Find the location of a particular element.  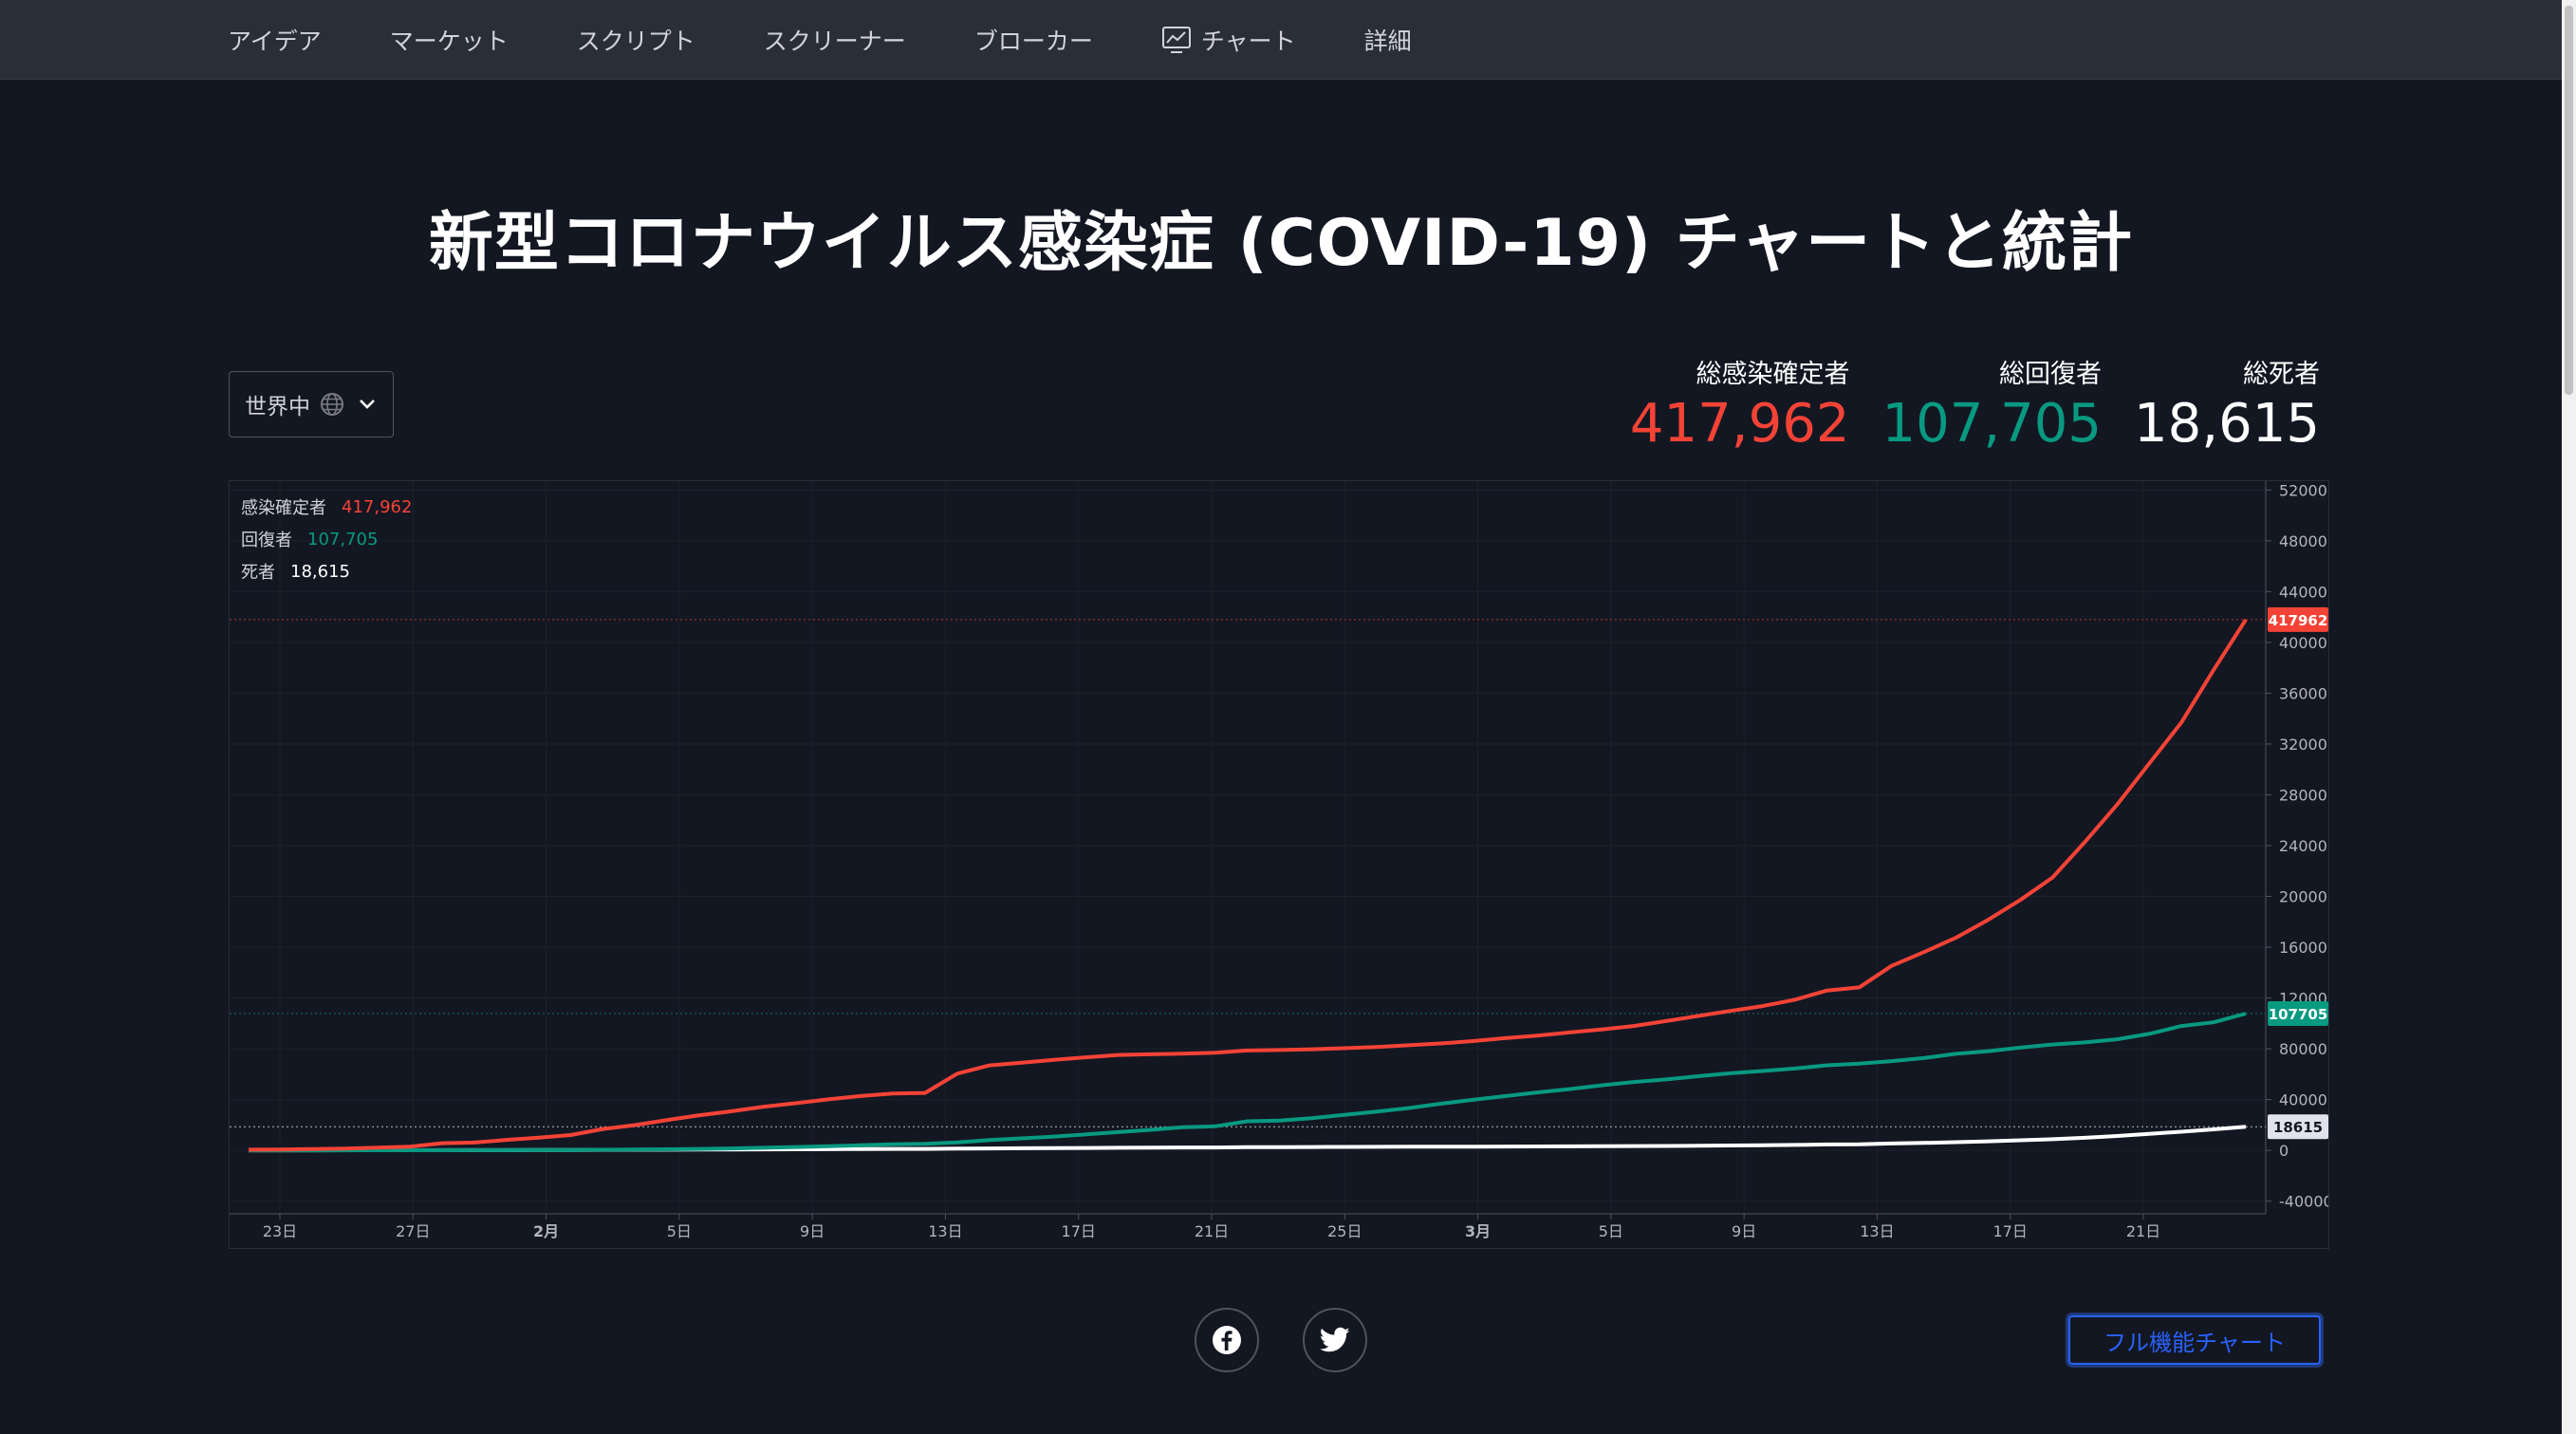

nav-item-label: スクリプト is located at coordinates (635, 41).